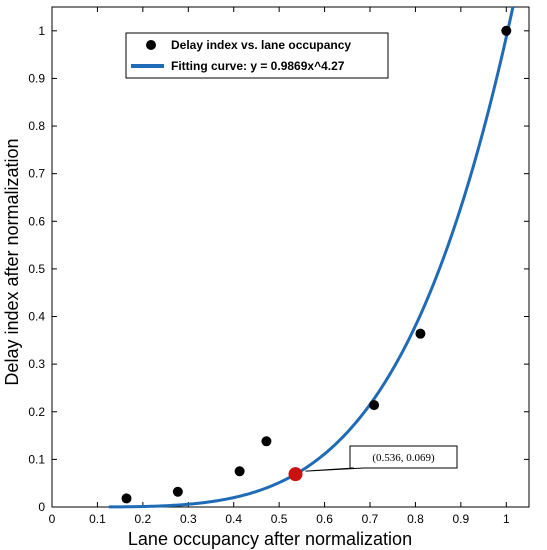 Image resolution: width=547 pixels, height=550 pixels. Describe the element at coordinates (258, 66) in the screenshot. I see `legend-line-label: Fitting curve: y = 0.9869x^4.27` at that location.